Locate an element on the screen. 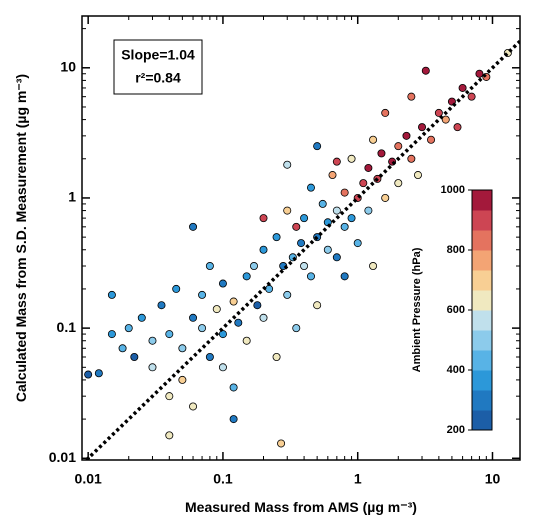  x-tick-label: 1 is located at coordinates (358, 479).